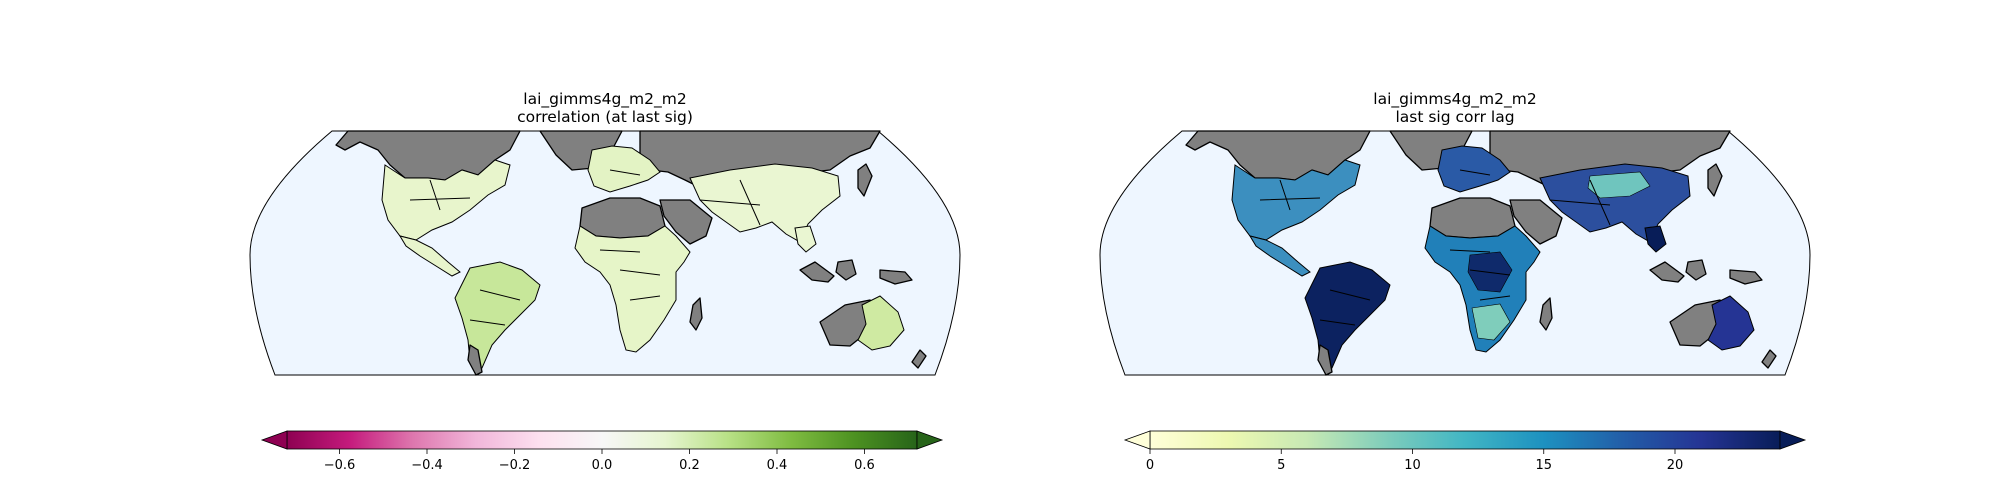  Describe the element at coordinates (515, 465) in the screenshot. I see `colorbar-tick-label: −0.2` at that location.